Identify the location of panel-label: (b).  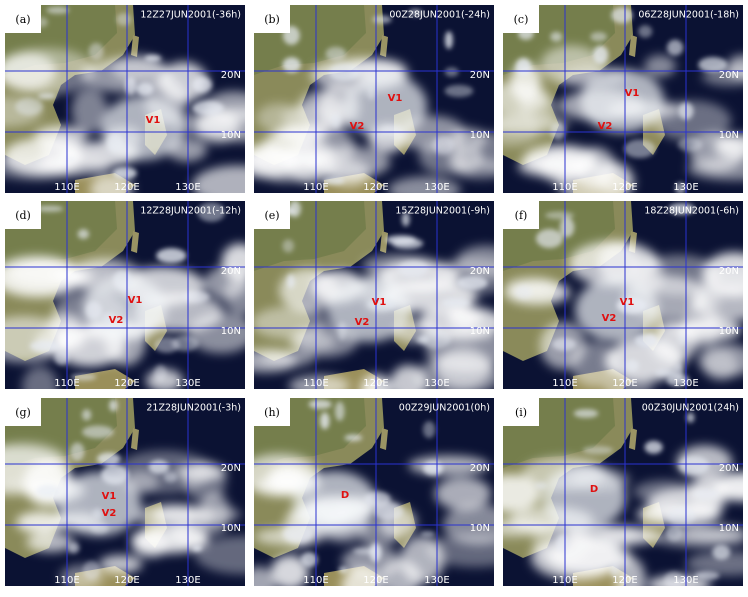
(272, 19).